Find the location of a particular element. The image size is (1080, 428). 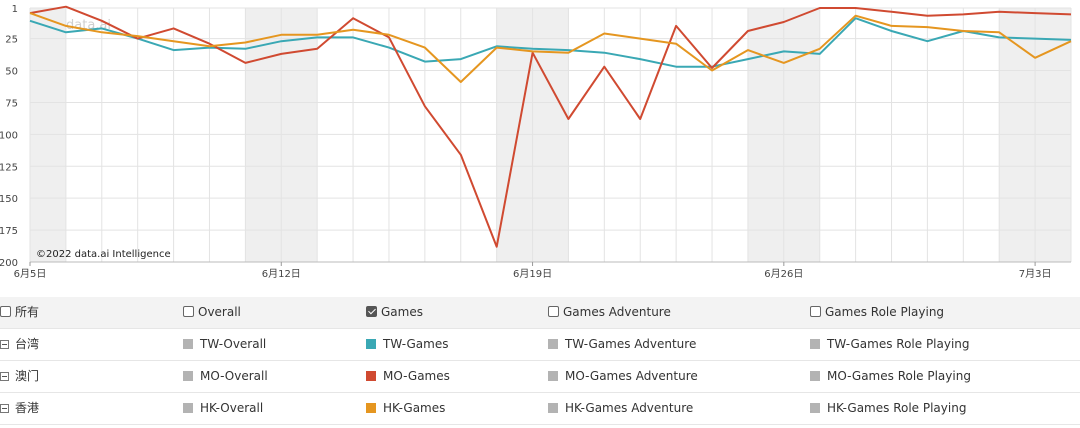

legend-item: MO-Games Role Playing is located at coordinates (890, 376).